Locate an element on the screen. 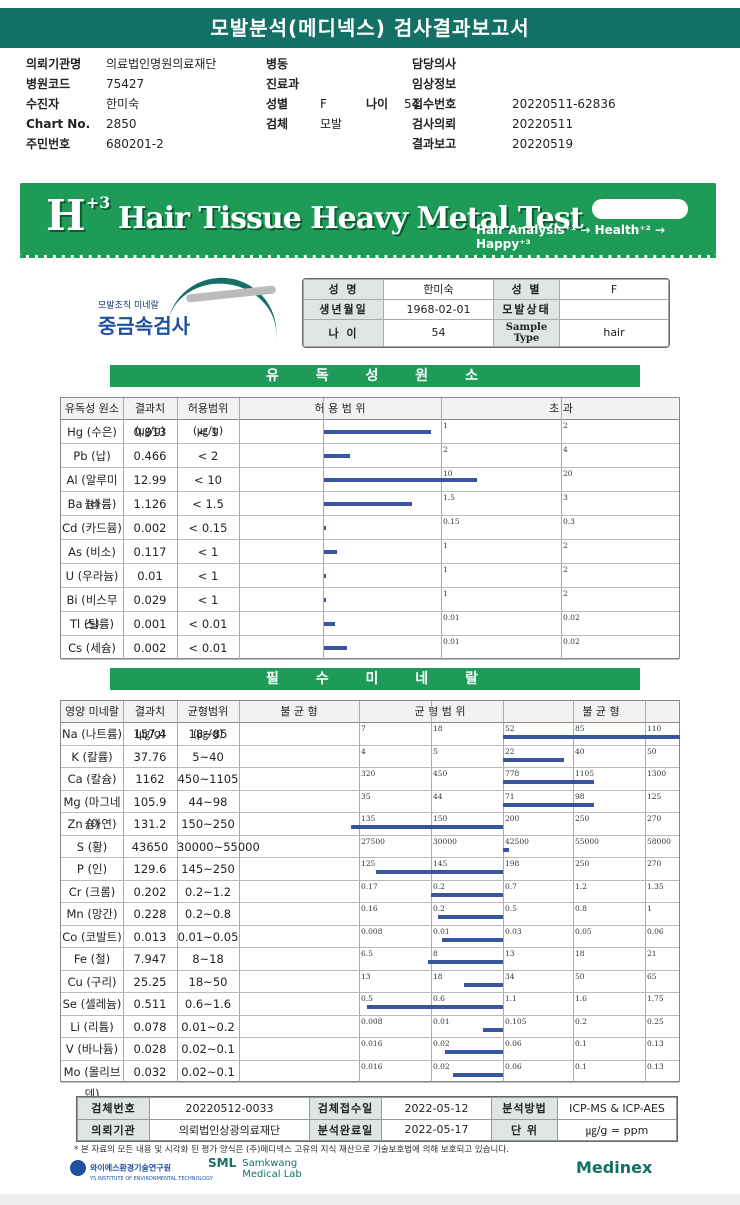  tick-label: 44 is located at coordinates (438, 796).